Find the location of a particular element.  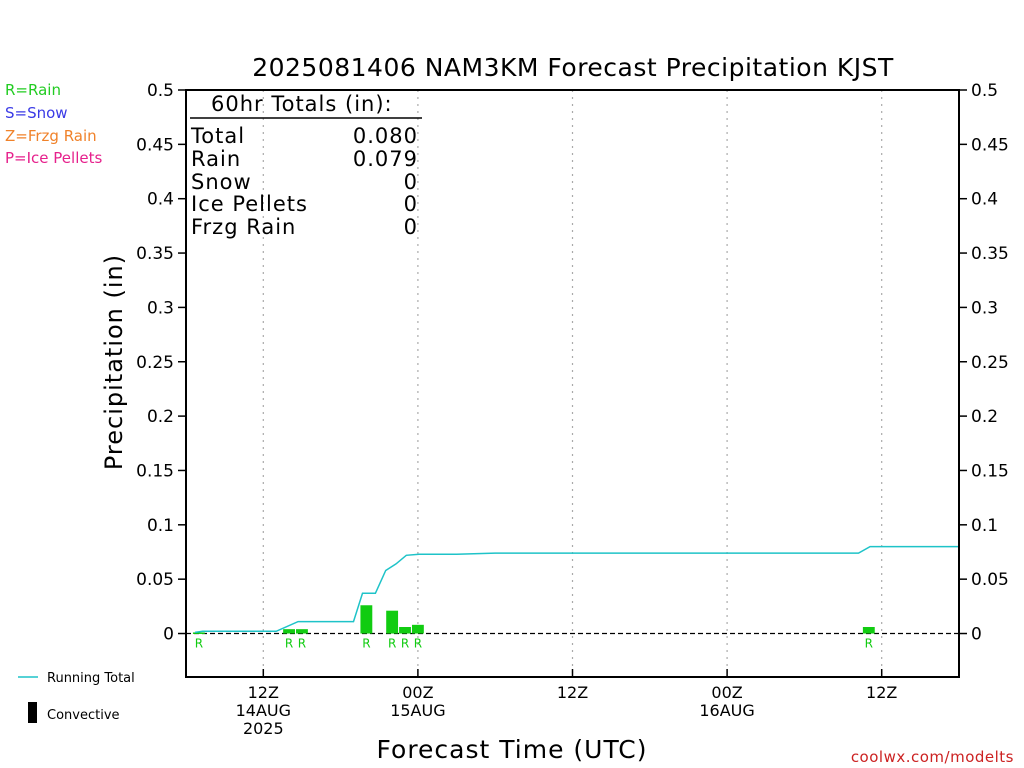

credit-text: coolwx.com/modelts is located at coordinates (932, 757).